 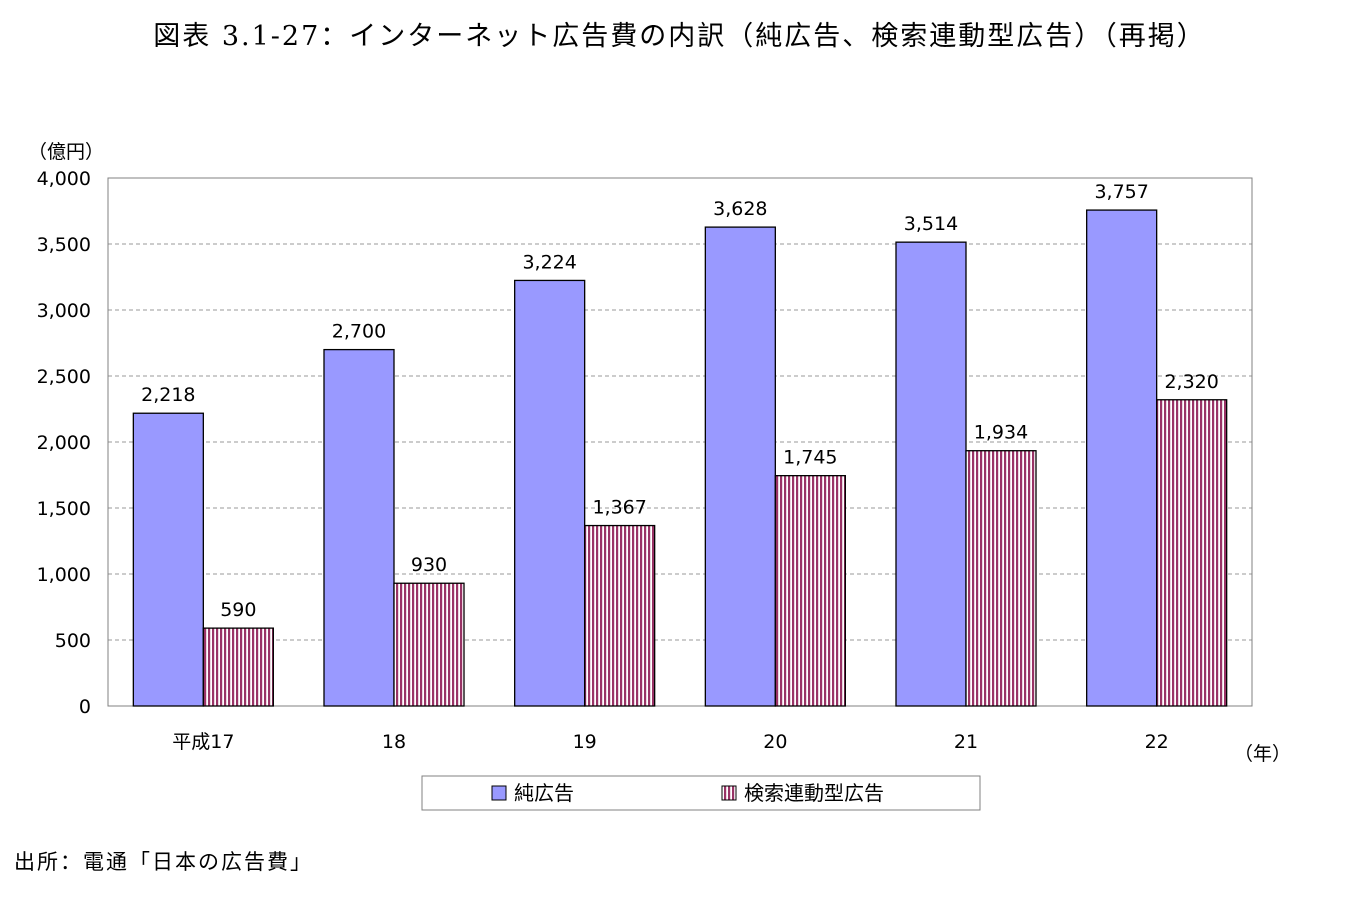 I want to click on legend-label: 純広告, so click(x=544, y=793).